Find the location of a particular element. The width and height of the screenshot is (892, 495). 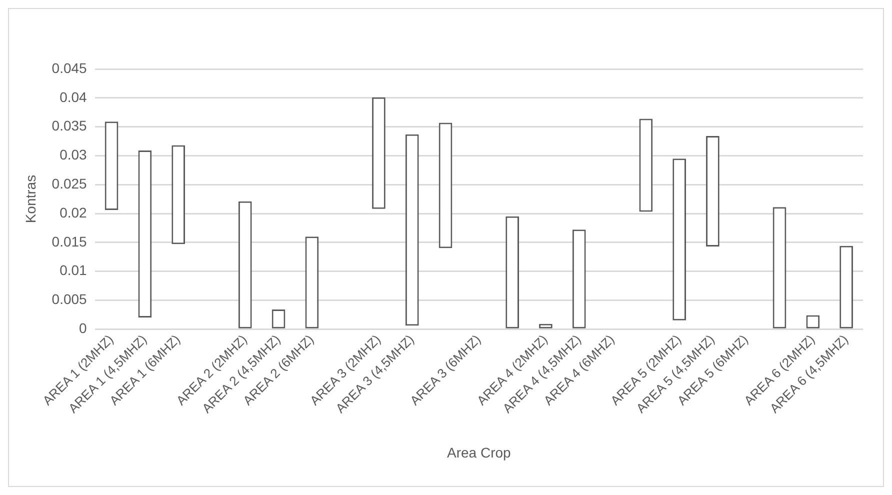

y-axis-title: Kontras is located at coordinates (30, 199).